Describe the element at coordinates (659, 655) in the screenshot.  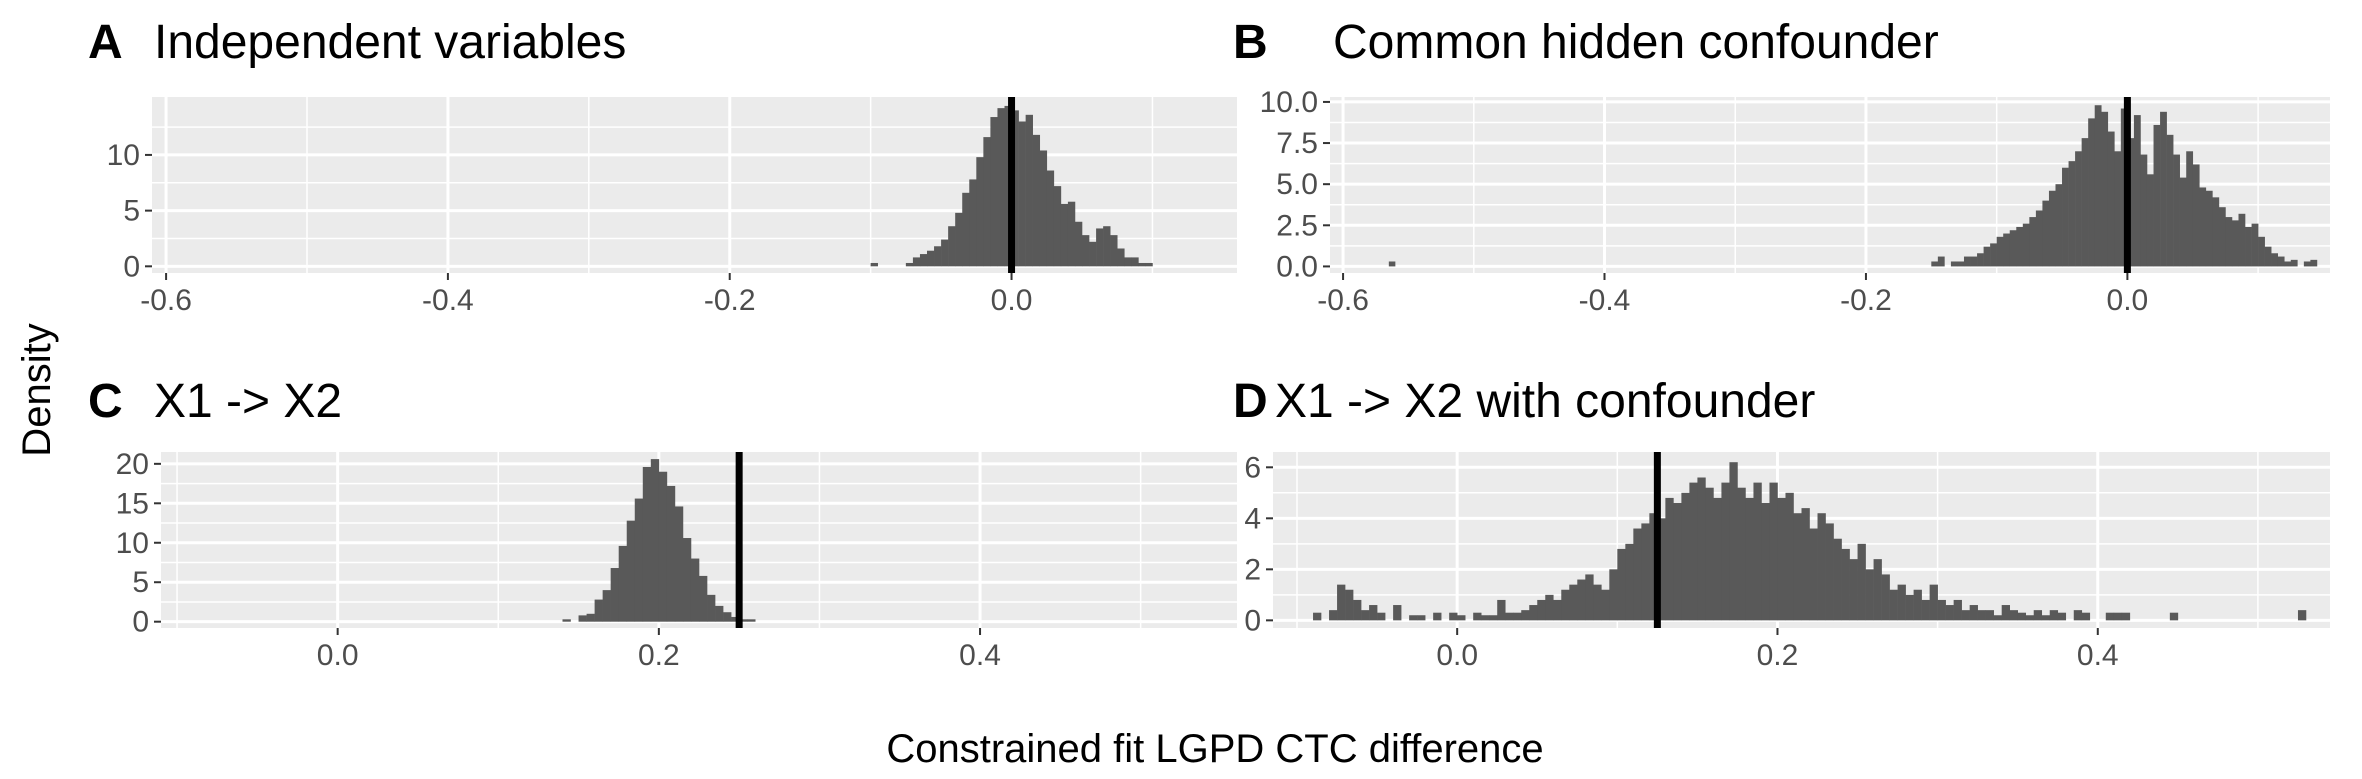
I see `x-tick-label: 0.2` at that location.